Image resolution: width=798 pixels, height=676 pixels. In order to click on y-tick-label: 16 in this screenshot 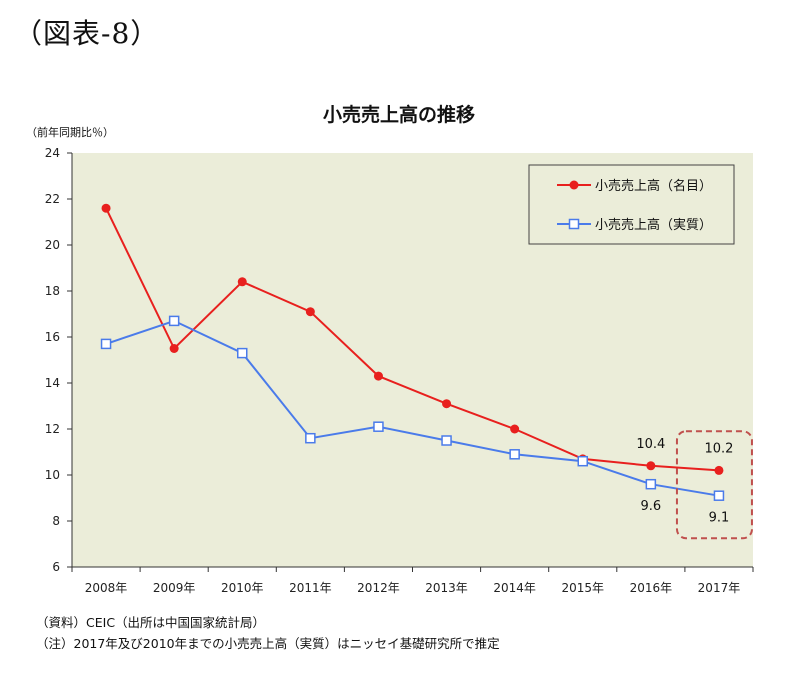, I will do `click(52, 337)`.